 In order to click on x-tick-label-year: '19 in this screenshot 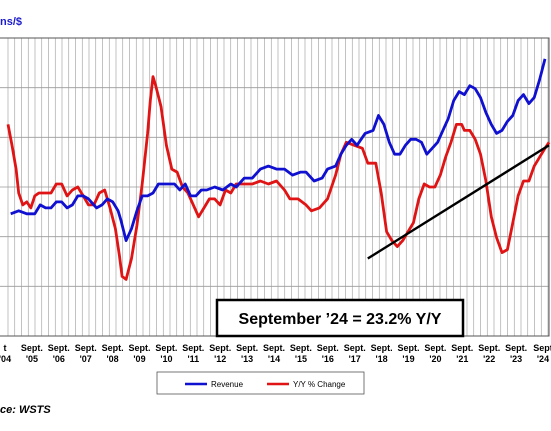, I will do `click(408, 359)`.